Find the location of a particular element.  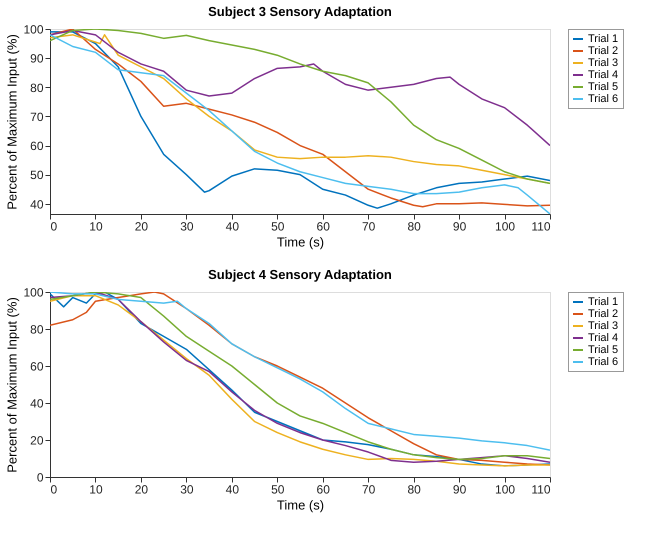

y-tick-label: 20 is located at coordinates (37, 441).